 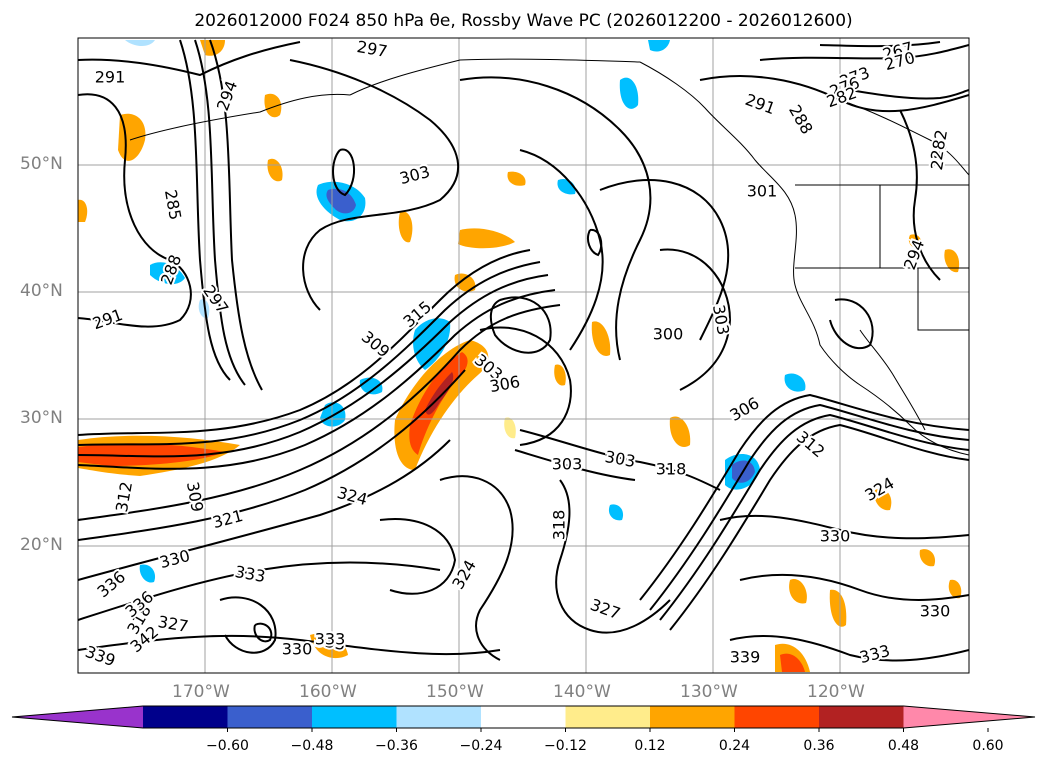 I want to click on lon-label-170w: 170°W, so click(x=201, y=692).